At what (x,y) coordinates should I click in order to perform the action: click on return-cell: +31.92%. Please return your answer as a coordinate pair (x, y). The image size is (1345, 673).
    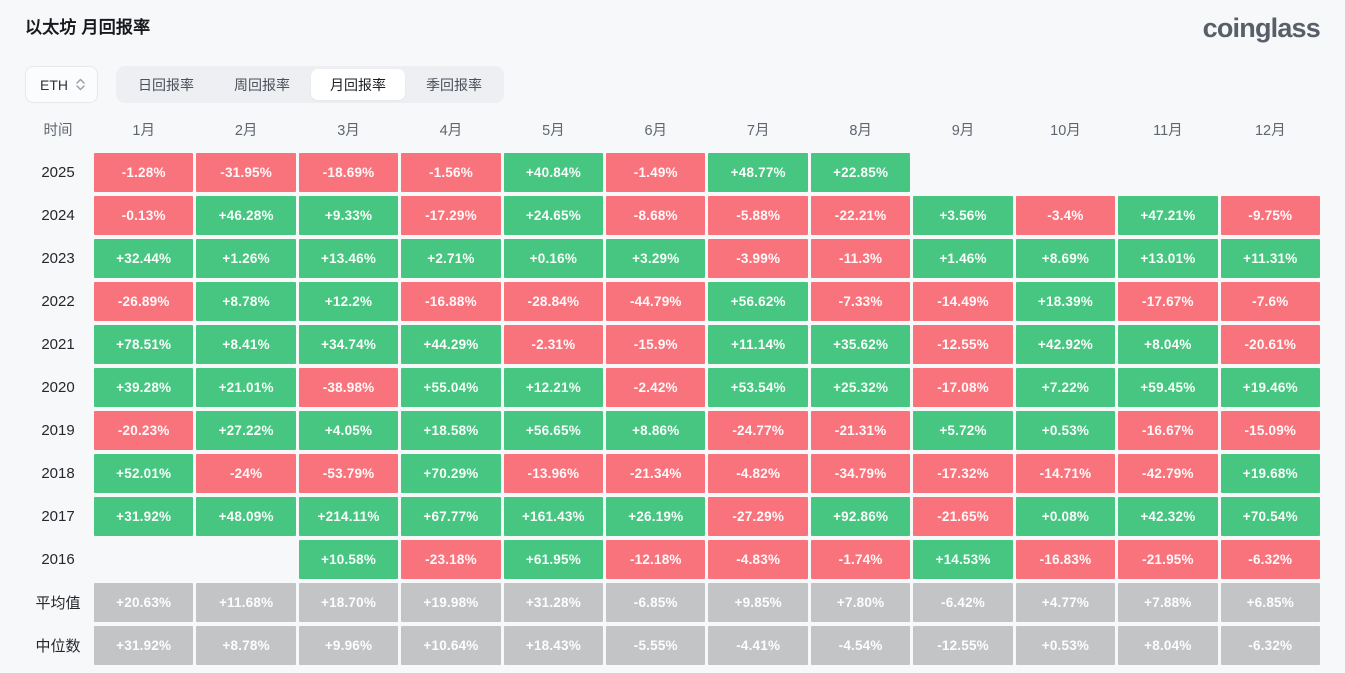
    Looking at the image, I should click on (144, 645).